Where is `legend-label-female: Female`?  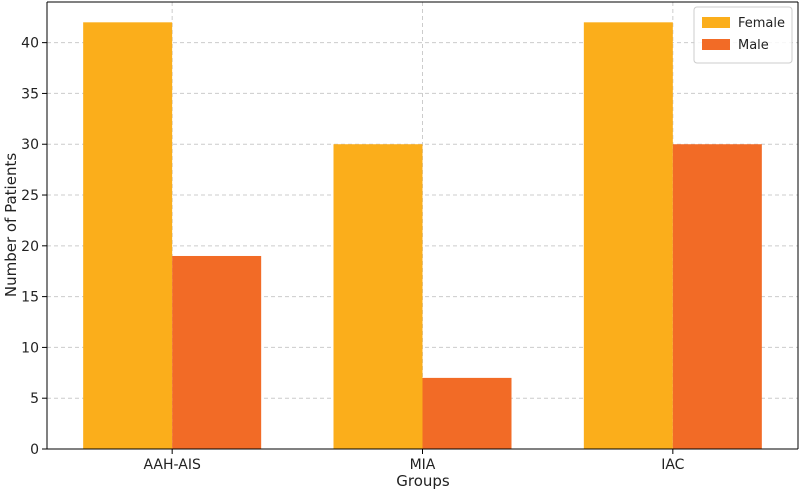
legend-label-female: Female is located at coordinates (761, 23).